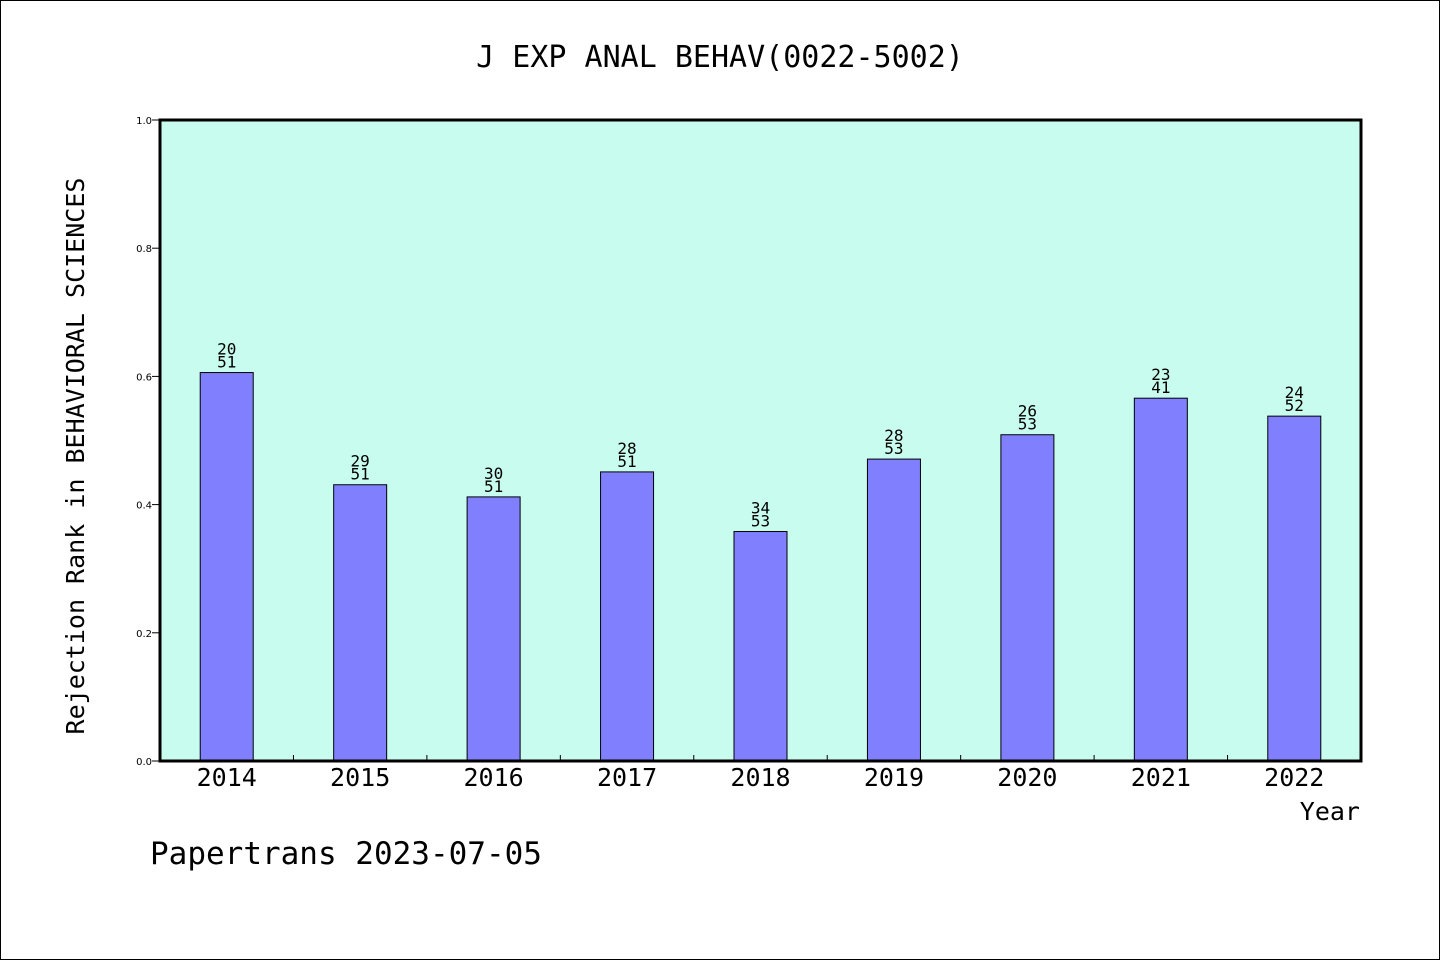 The image size is (1440, 960). I want to click on bar-2016, so click(493, 629).